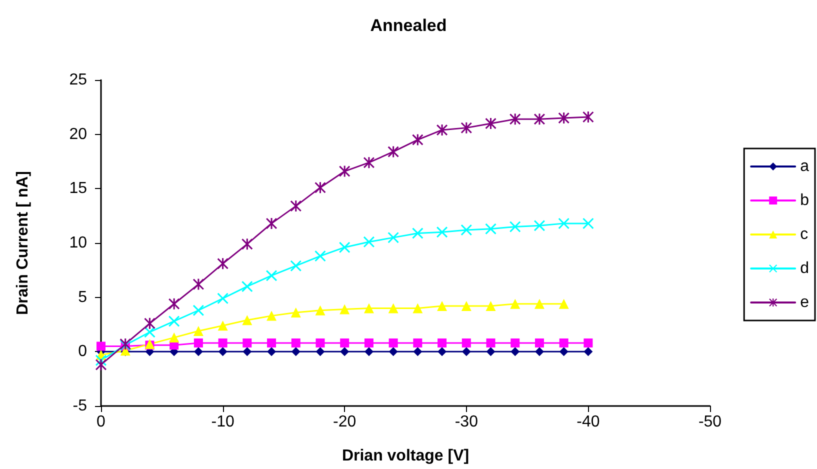 The image size is (817, 469). Describe the element at coordinates (101, 422) in the screenshot. I see `x-tick-label: 0` at that location.